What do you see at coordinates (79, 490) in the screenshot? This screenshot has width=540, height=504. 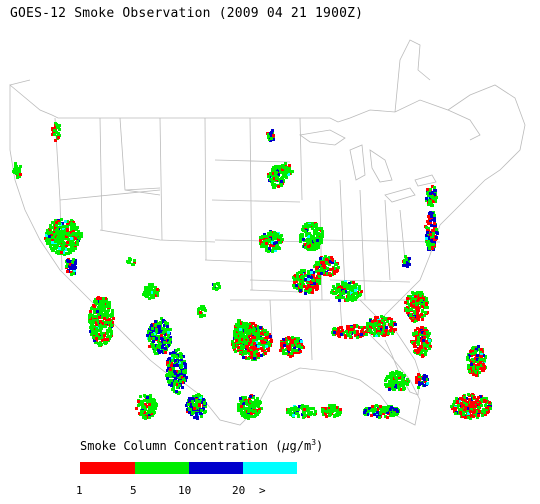 I see `legend-tick-1: 1` at bounding box center [79, 490].